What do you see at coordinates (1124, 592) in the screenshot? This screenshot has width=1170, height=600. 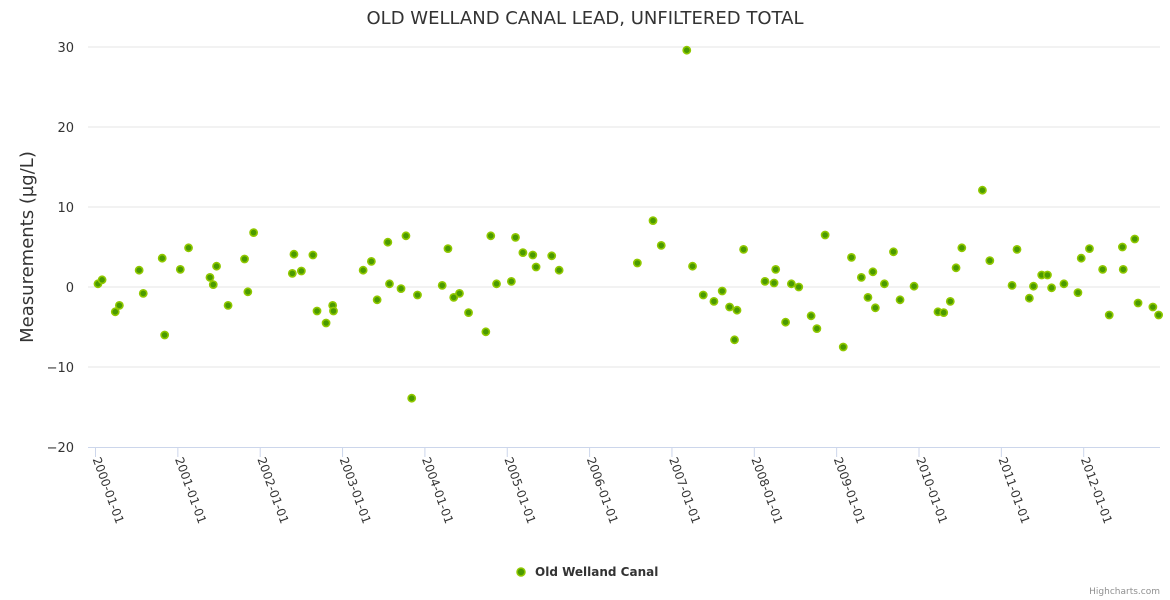 I see `credit-link: Highcharts.com` at bounding box center [1124, 592].